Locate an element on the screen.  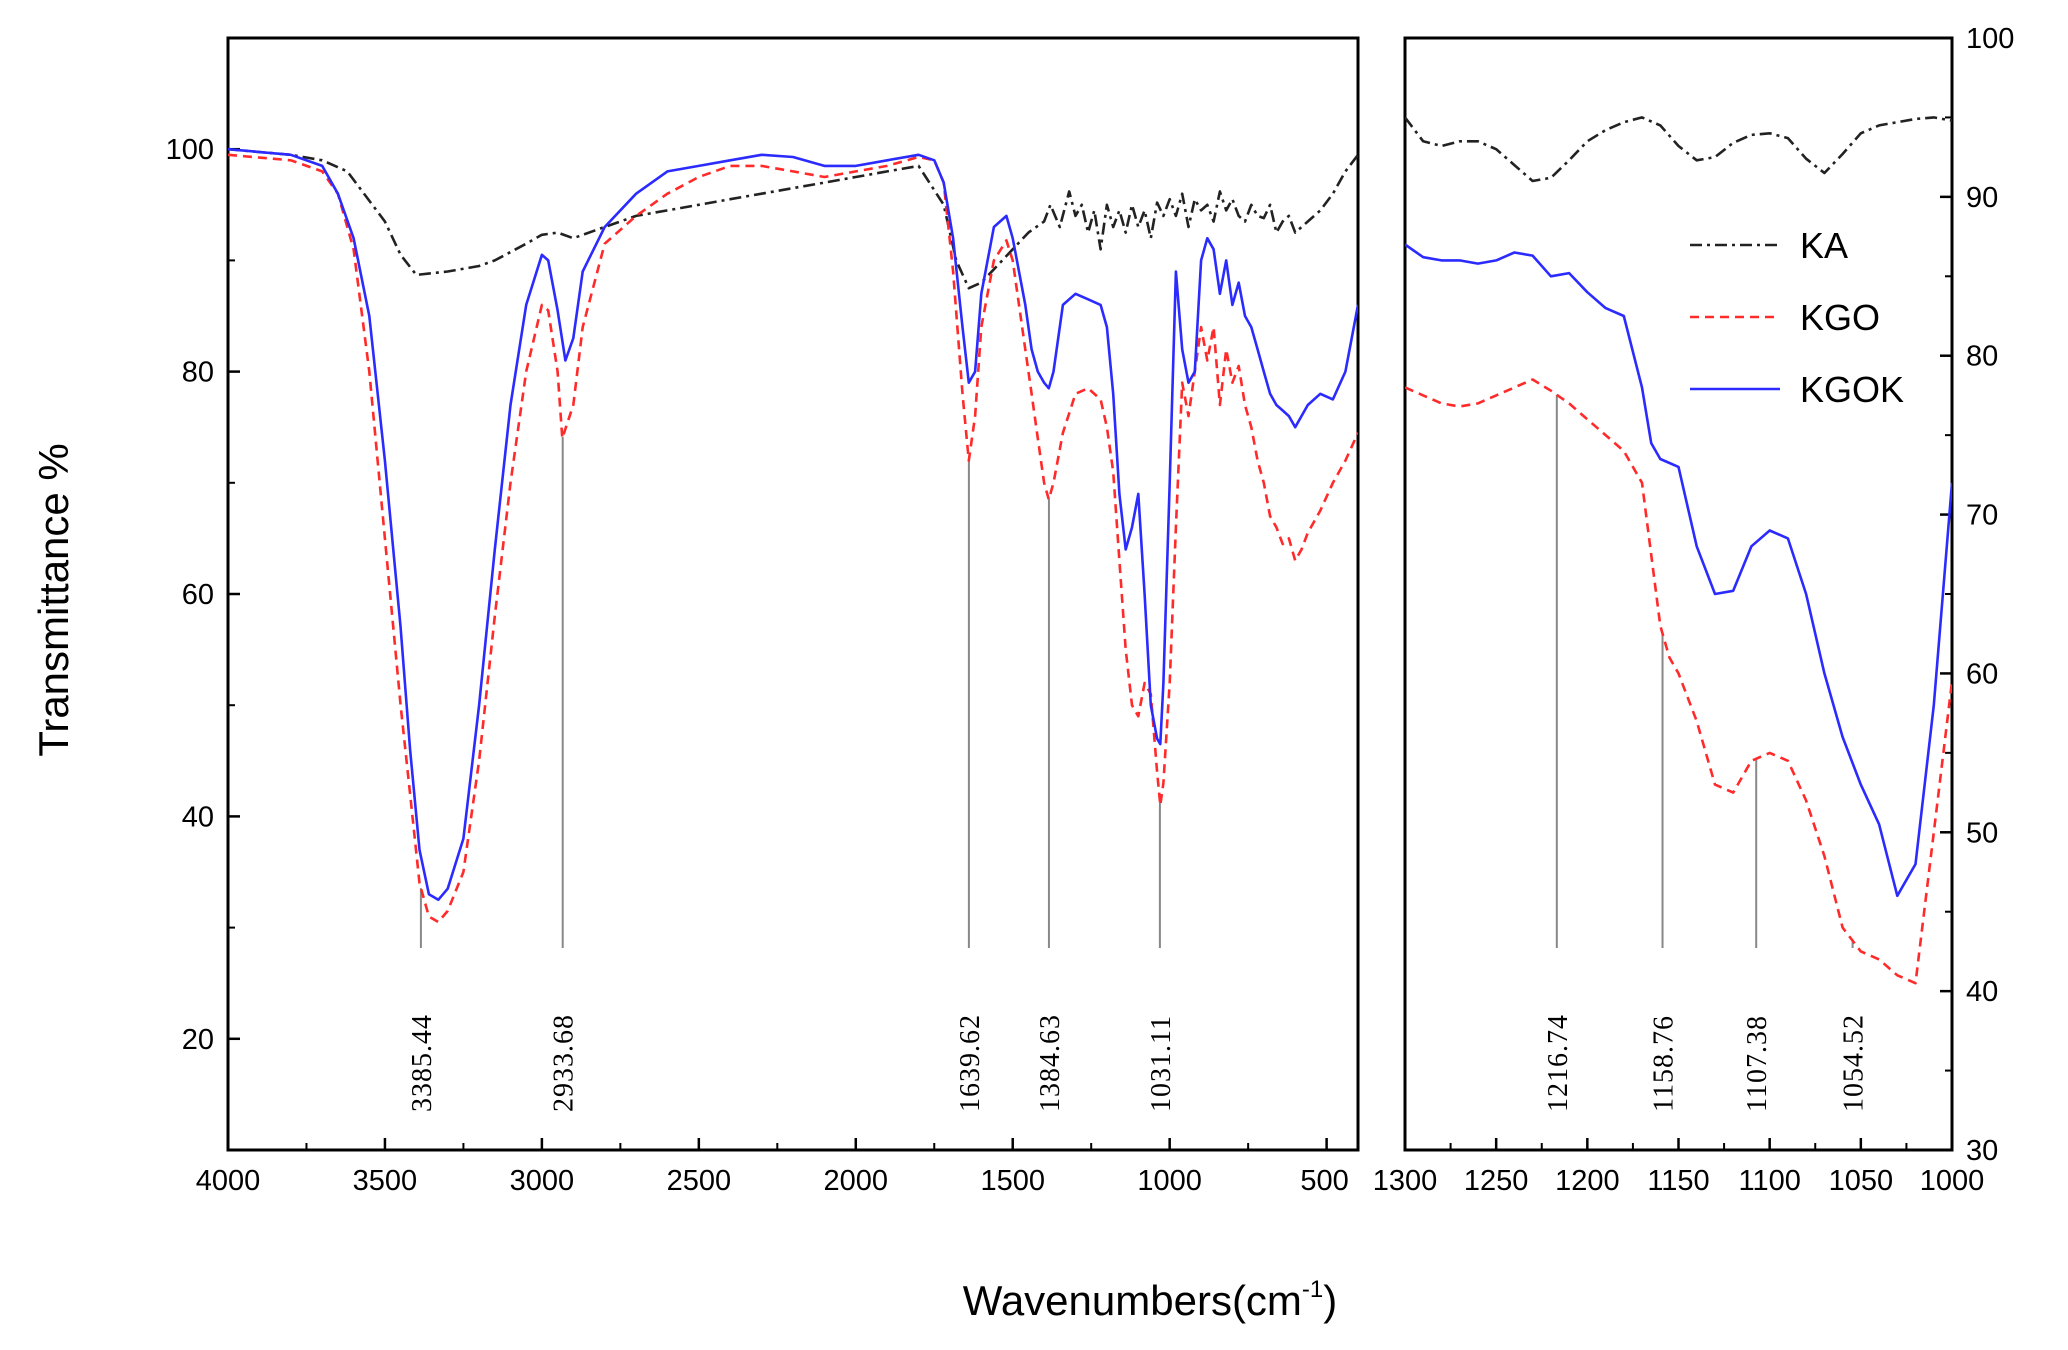
peak-label: 1158.76 is located at coordinates (1664, 1063).